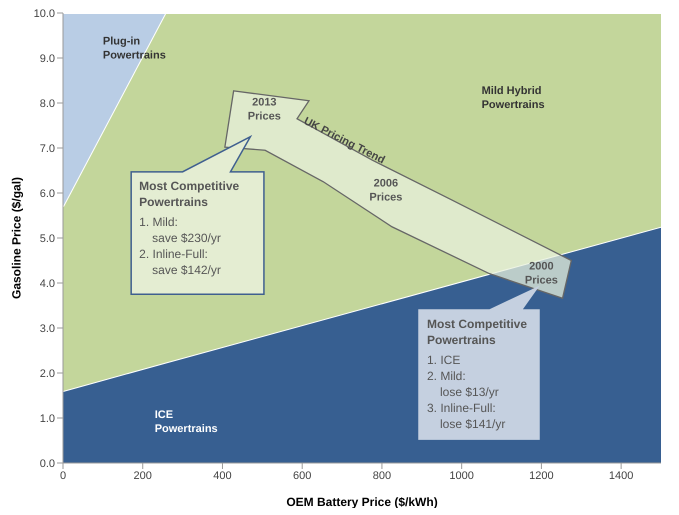 This screenshot has width=679, height=515. What do you see at coordinates (47, 194) in the screenshot?
I see `y-tick-label: 6.0` at bounding box center [47, 194].